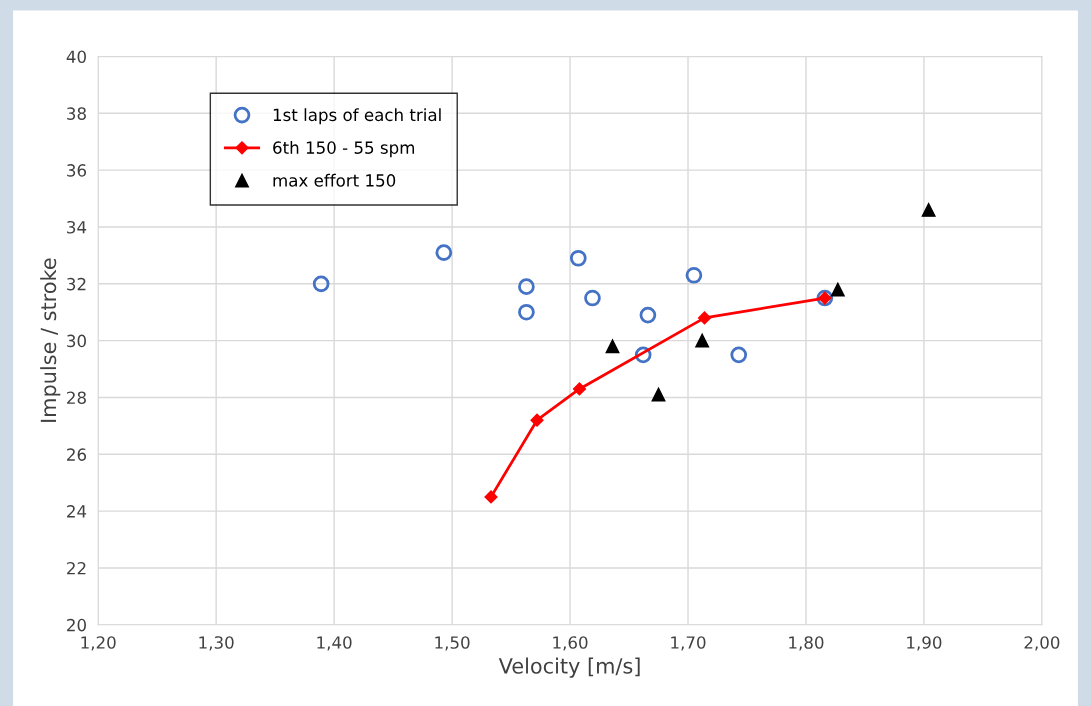 Image resolution: width=1091 pixels, height=706 pixels. Describe the element at coordinates (924, 643) in the screenshot. I see `x-tick-label: 1,90` at that location.